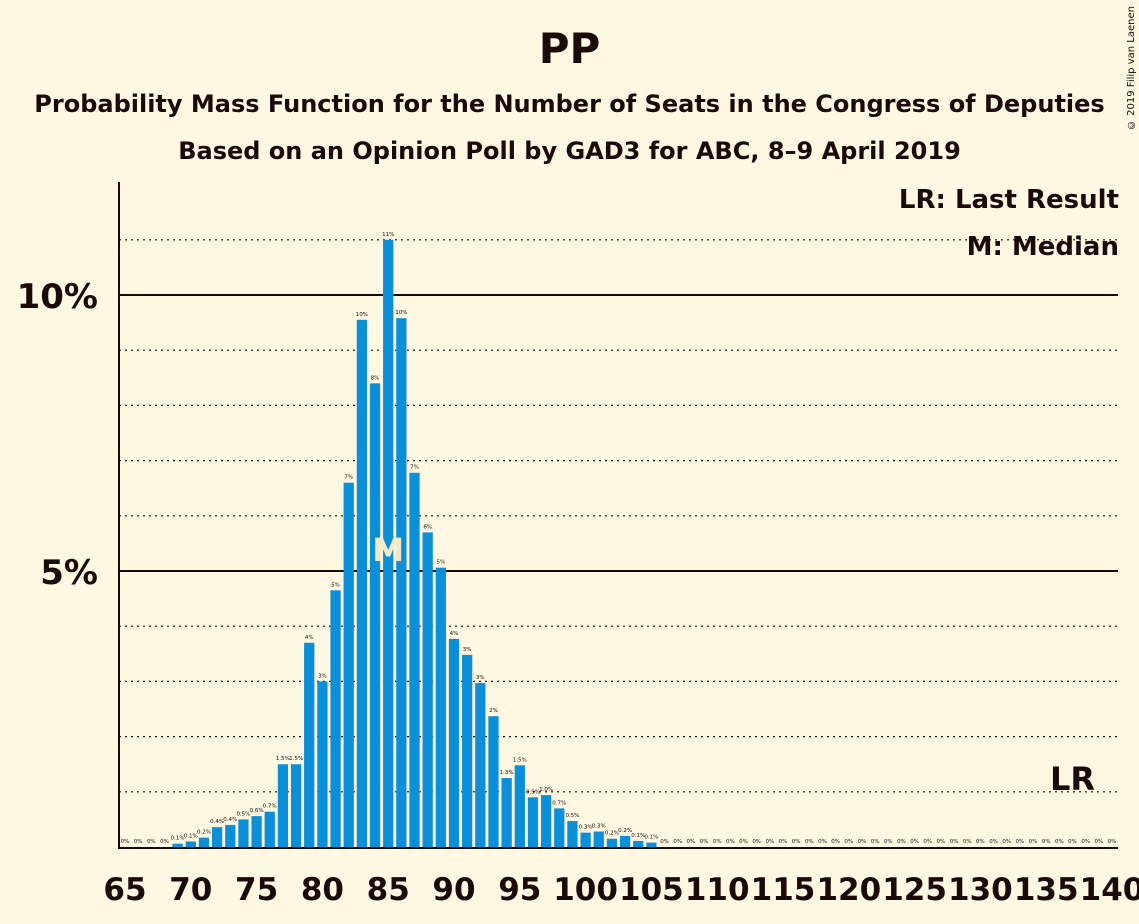 This screenshot has height=924, width=1139. Describe the element at coordinates (1072, 779) in the screenshot. I see `last-result-marker: LR` at that location.